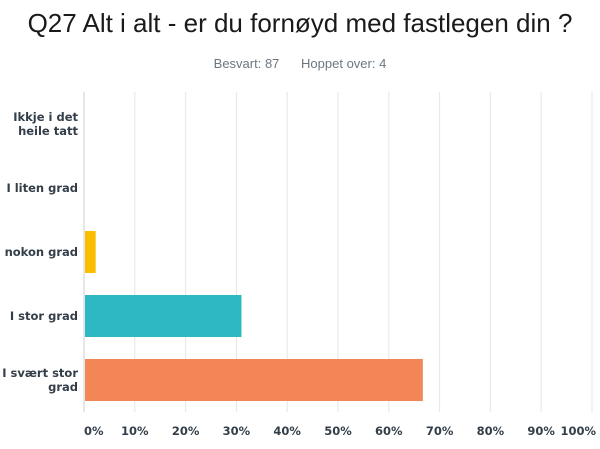 The height and width of the screenshot is (449, 600). Describe the element at coordinates (300, 63) in the screenshot. I see `response-stats: Besvart: 87 Hoppet over: 4` at that location.